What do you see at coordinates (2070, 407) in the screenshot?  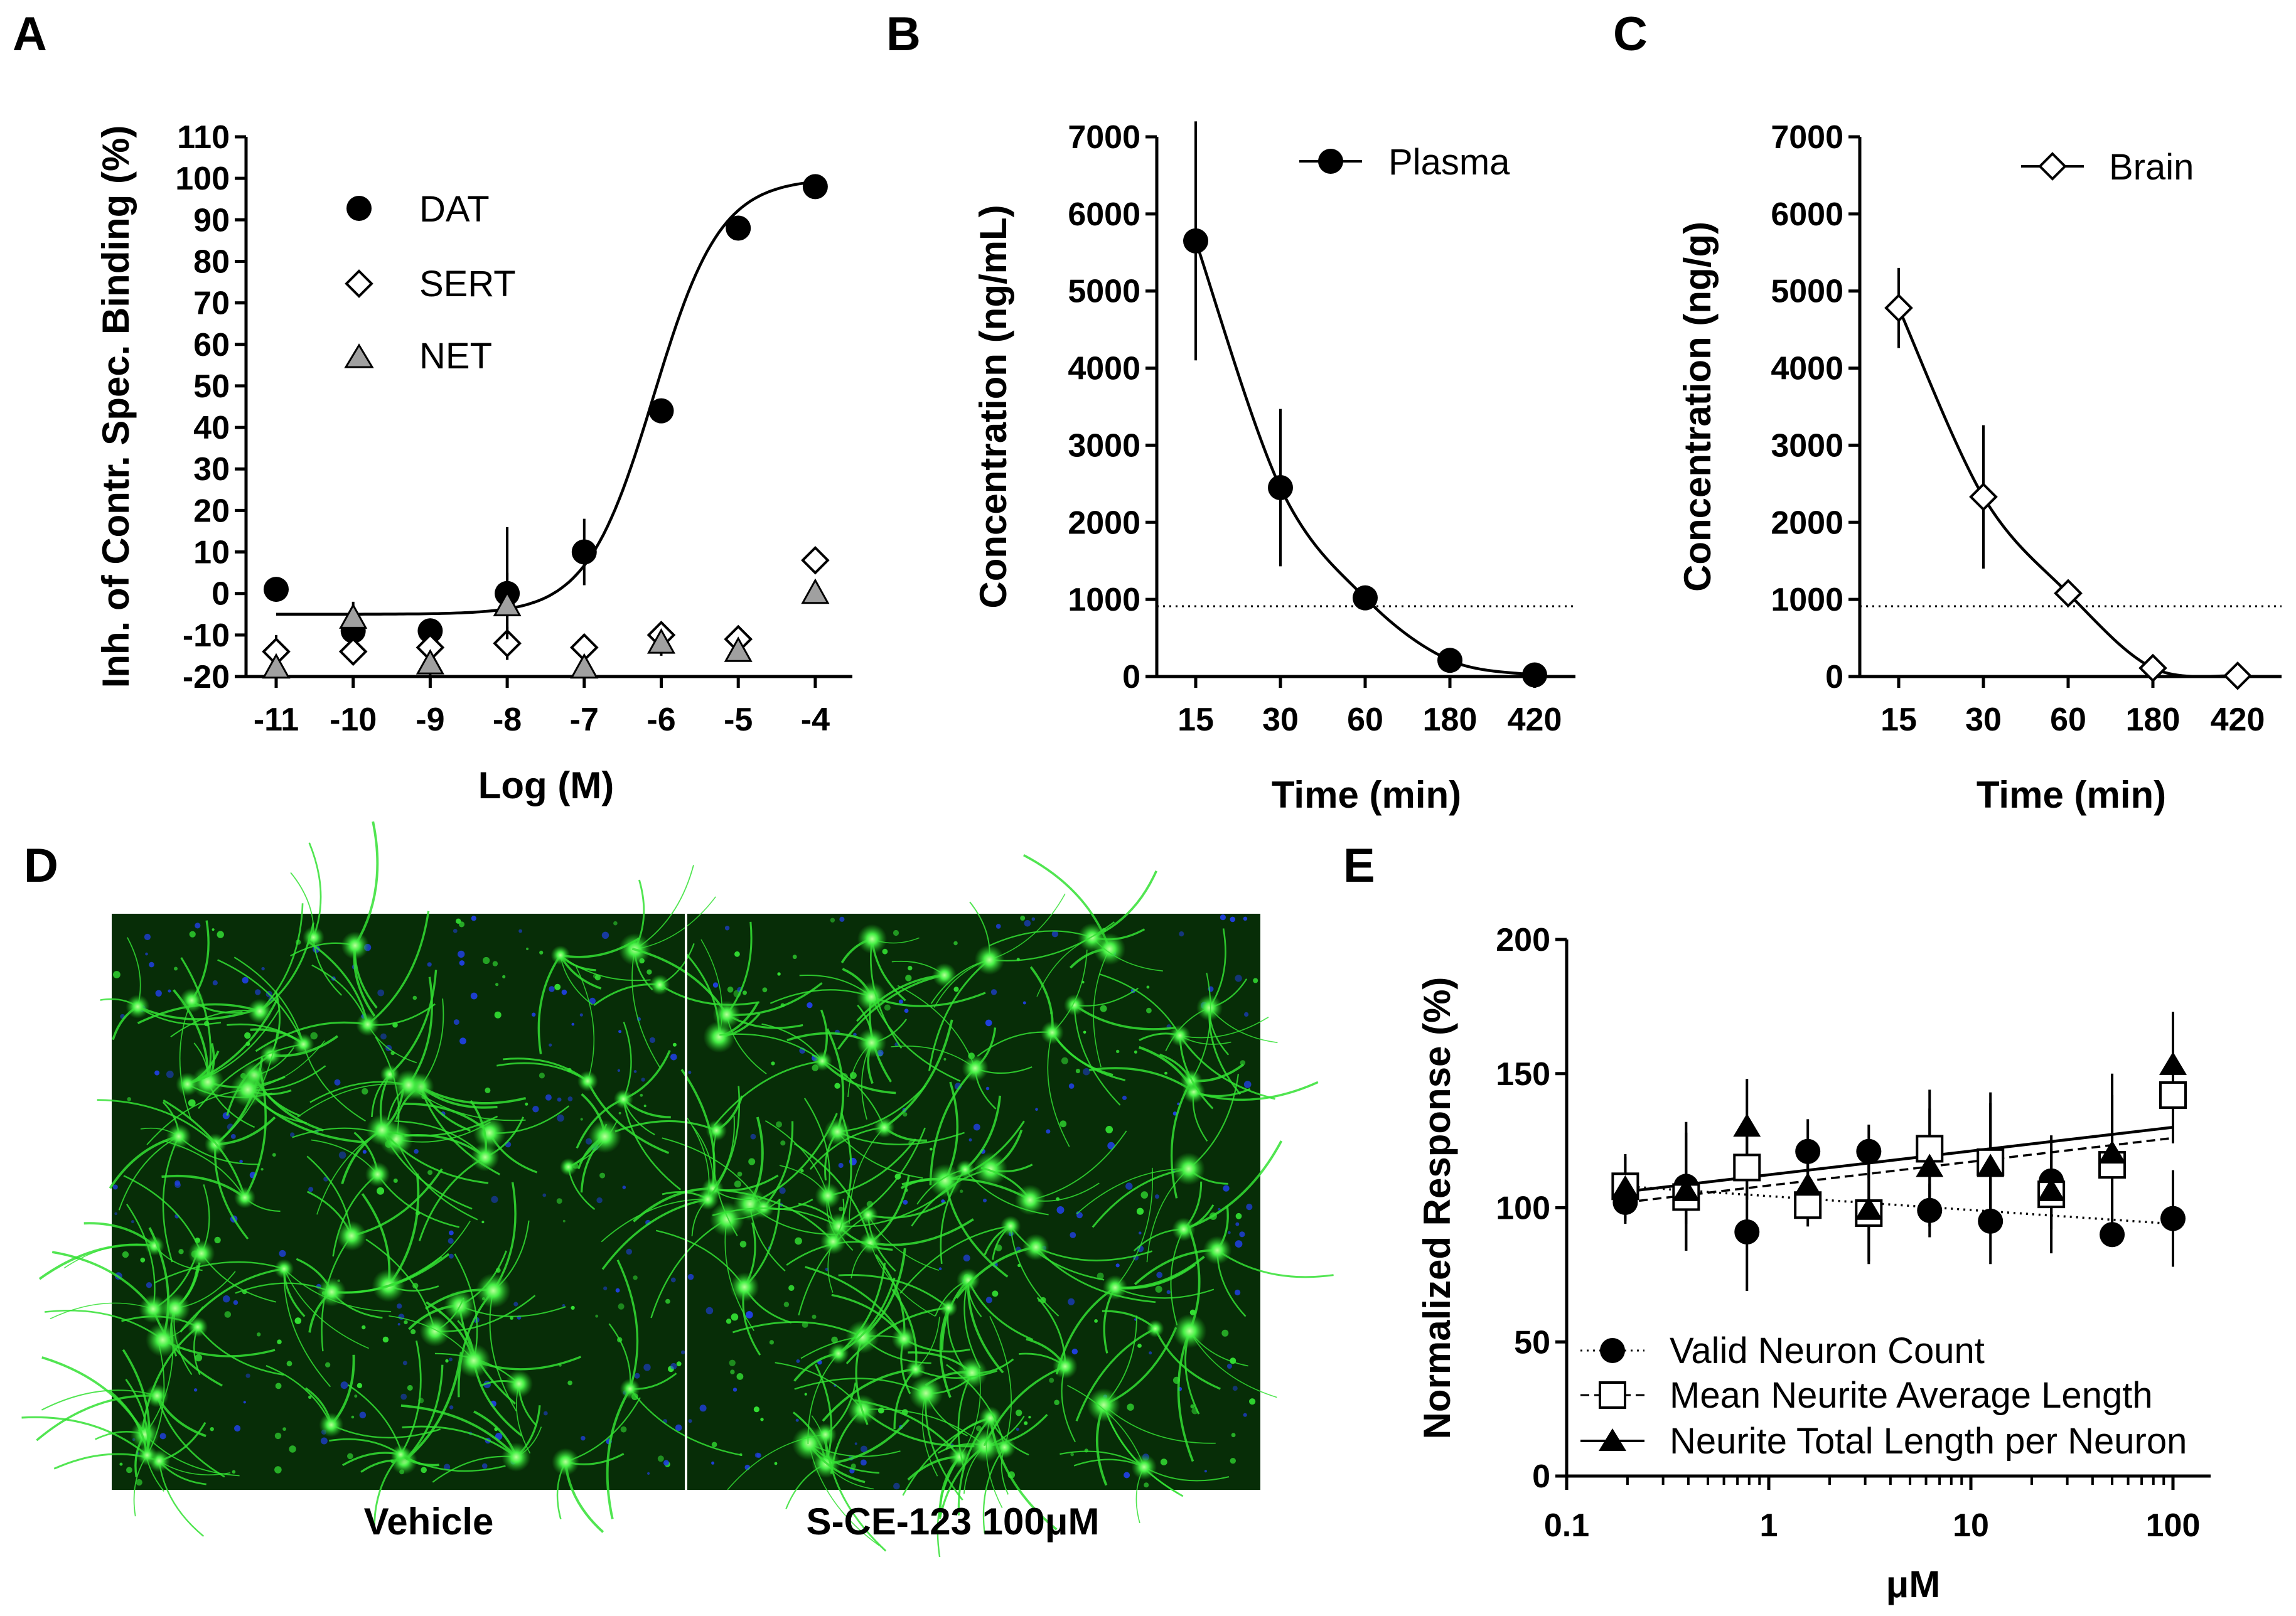 I see `panel-c-axes` at bounding box center [2070, 407].